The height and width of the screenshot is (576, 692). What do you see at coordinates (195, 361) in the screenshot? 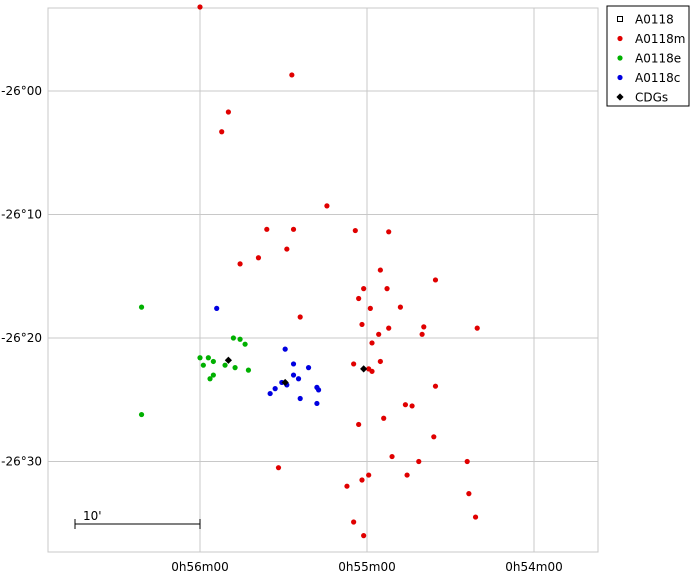
I see `series-a0118e` at bounding box center [195, 361].